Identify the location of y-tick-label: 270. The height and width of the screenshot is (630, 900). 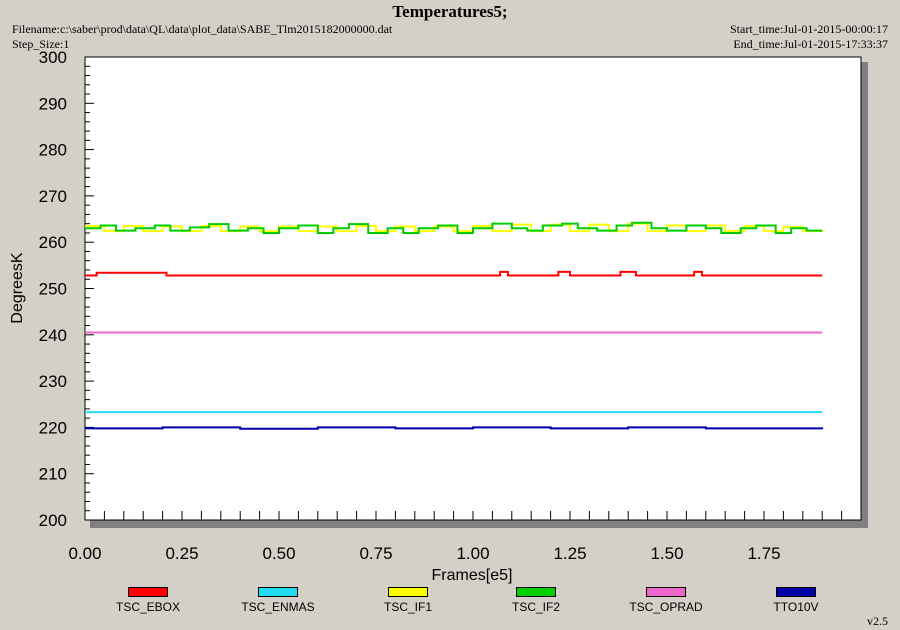
(53, 196).